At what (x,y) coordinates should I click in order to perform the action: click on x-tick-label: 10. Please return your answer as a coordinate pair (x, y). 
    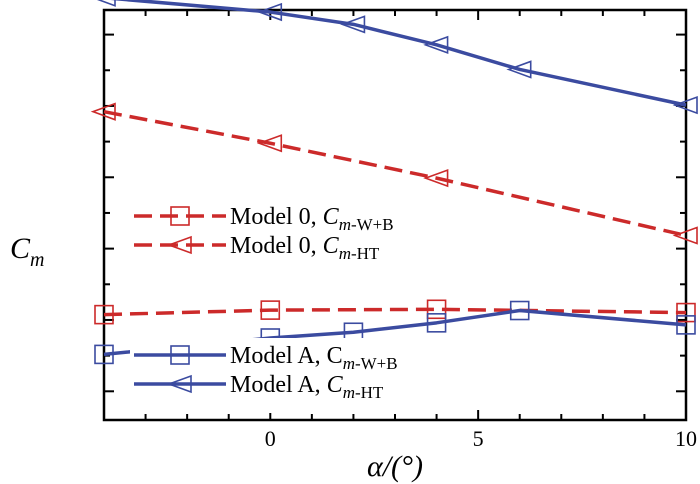
    Looking at the image, I should click on (686, 438).